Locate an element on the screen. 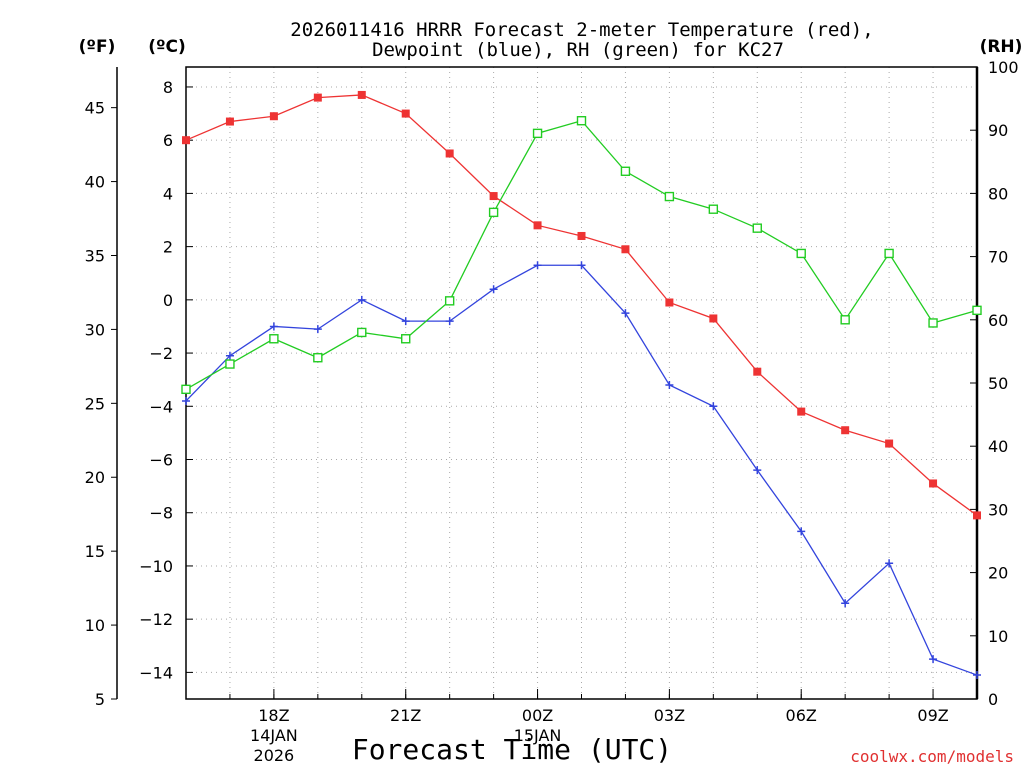  celsius-tick-label: 8 is located at coordinates (168, 87).